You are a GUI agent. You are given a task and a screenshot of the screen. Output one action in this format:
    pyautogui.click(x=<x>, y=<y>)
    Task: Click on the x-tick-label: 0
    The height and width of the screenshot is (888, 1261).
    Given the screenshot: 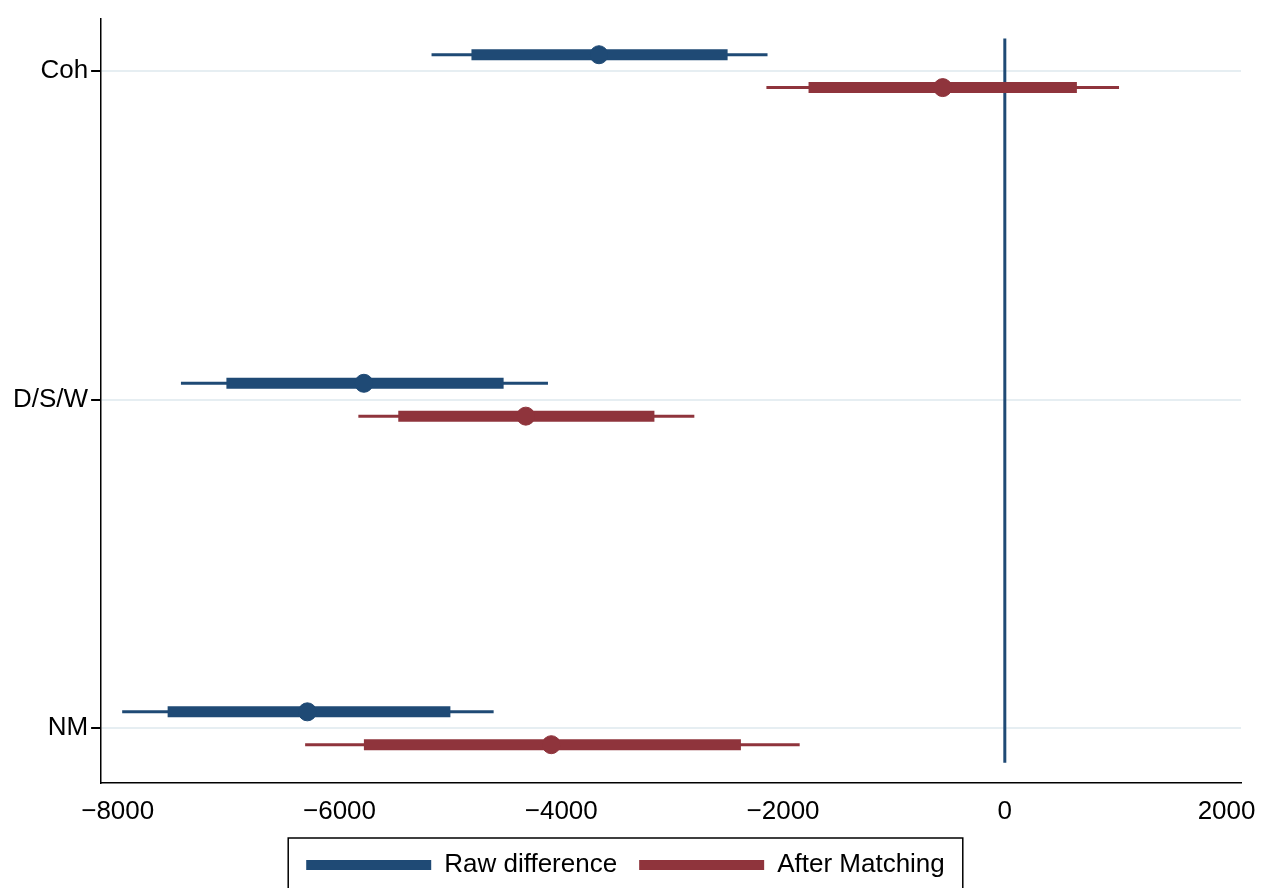 What is the action you would take?
    pyautogui.click(x=1005, y=809)
    